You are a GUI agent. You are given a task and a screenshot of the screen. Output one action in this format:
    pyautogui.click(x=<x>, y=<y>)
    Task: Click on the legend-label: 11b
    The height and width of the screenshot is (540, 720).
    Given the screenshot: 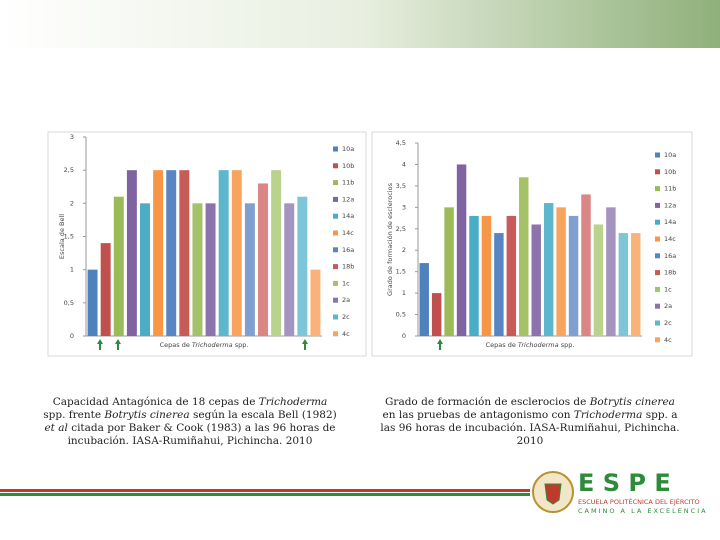 What is the action you would take?
    pyautogui.click(x=670, y=189)
    